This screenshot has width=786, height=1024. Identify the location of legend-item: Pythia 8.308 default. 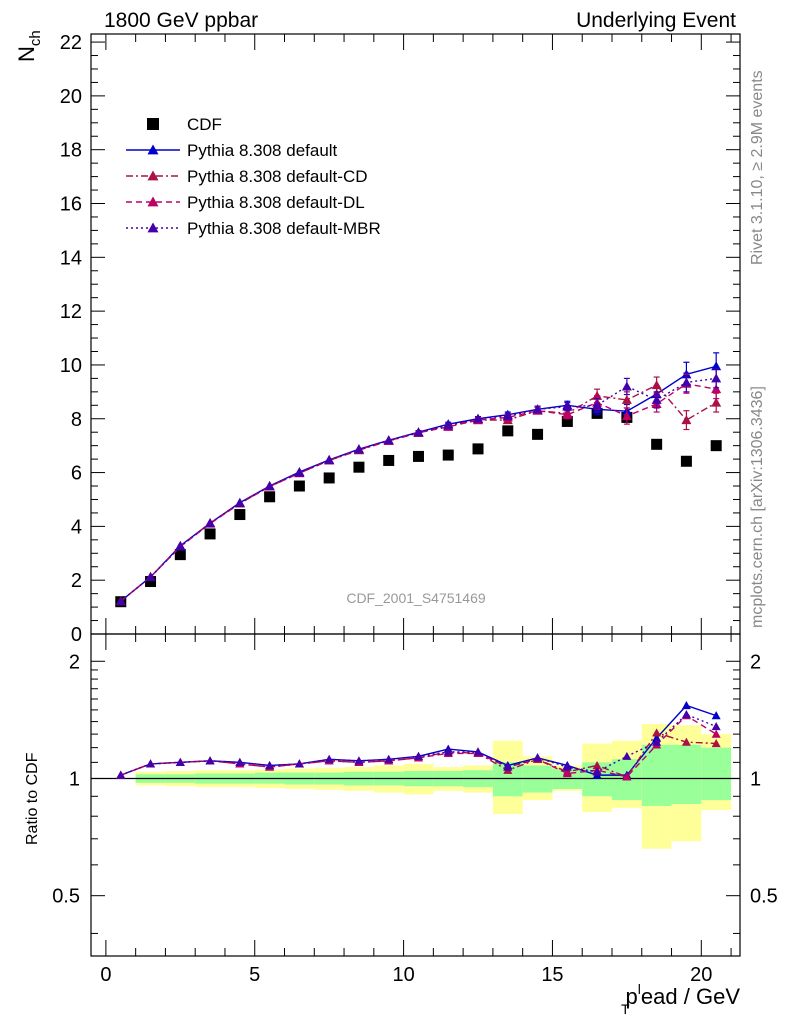
(232, 150).